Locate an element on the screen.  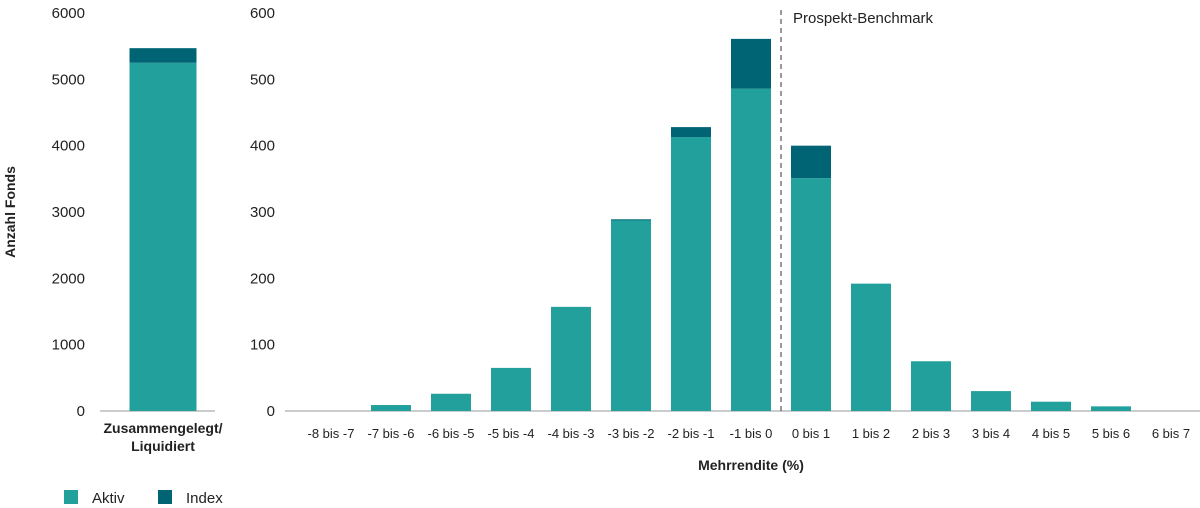
x-axis-label: Mehrrendite (%) is located at coordinates (751, 465).